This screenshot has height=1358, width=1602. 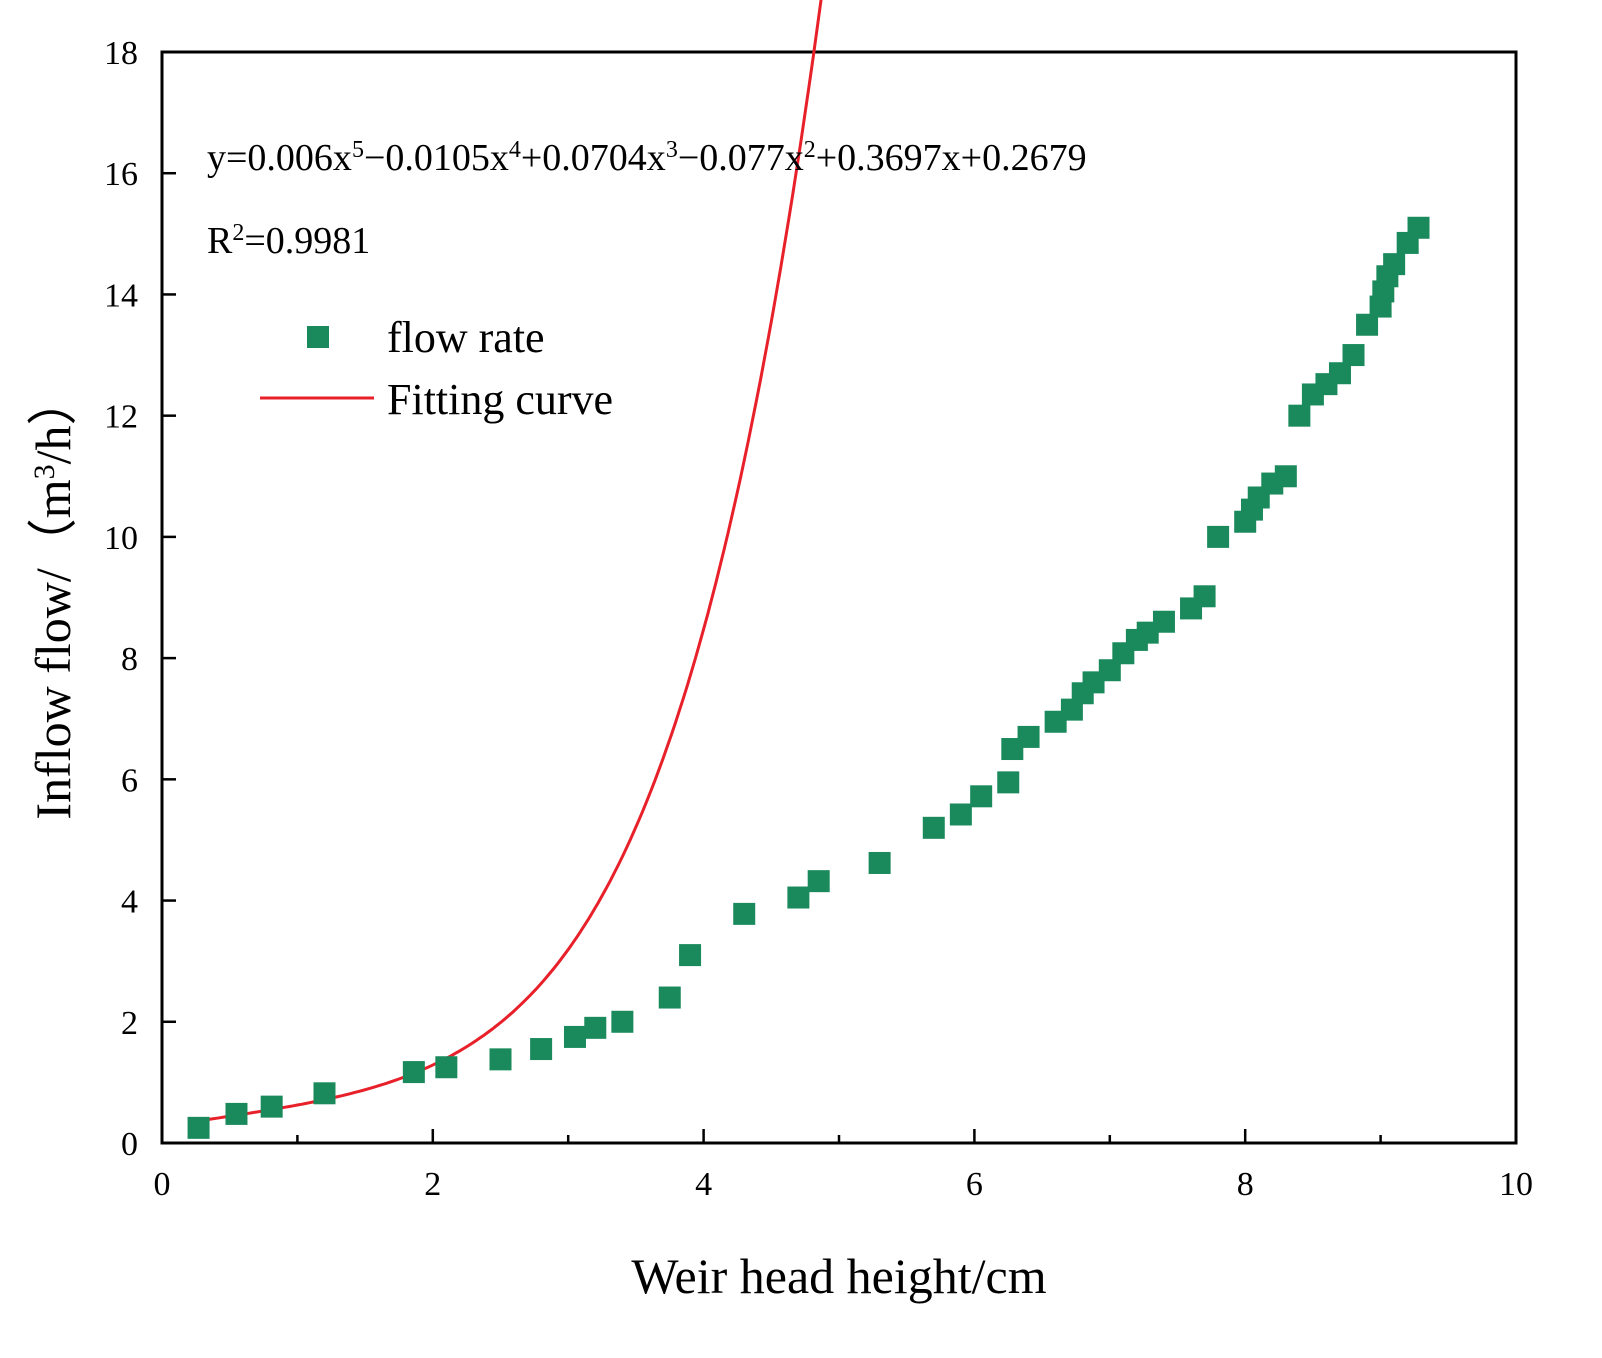 I want to click on y-tick-label: 2, so click(x=129, y=1023).